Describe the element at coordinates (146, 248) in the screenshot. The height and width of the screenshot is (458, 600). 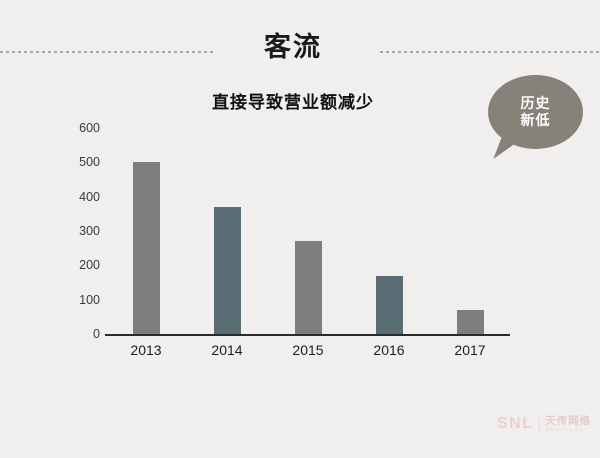
I see `bar-2013` at that location.